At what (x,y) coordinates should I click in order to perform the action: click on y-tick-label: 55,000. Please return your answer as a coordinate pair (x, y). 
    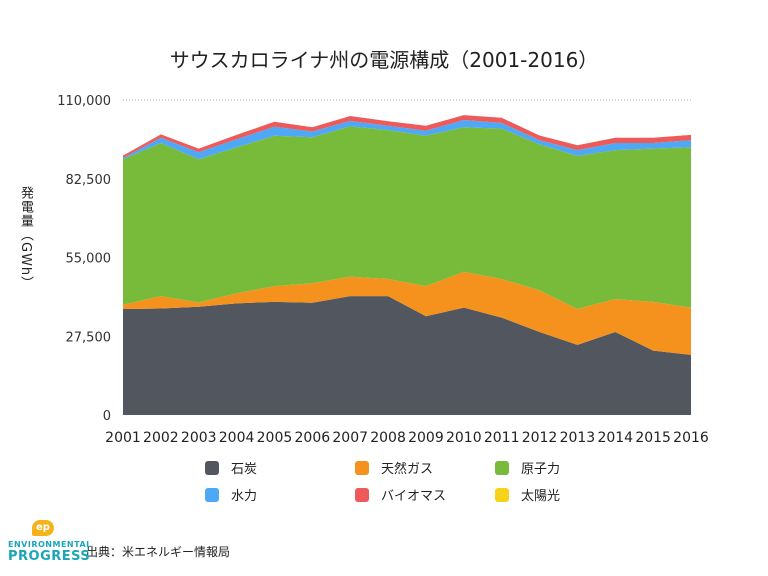
    Looking at the image, I should click on (89, 259).